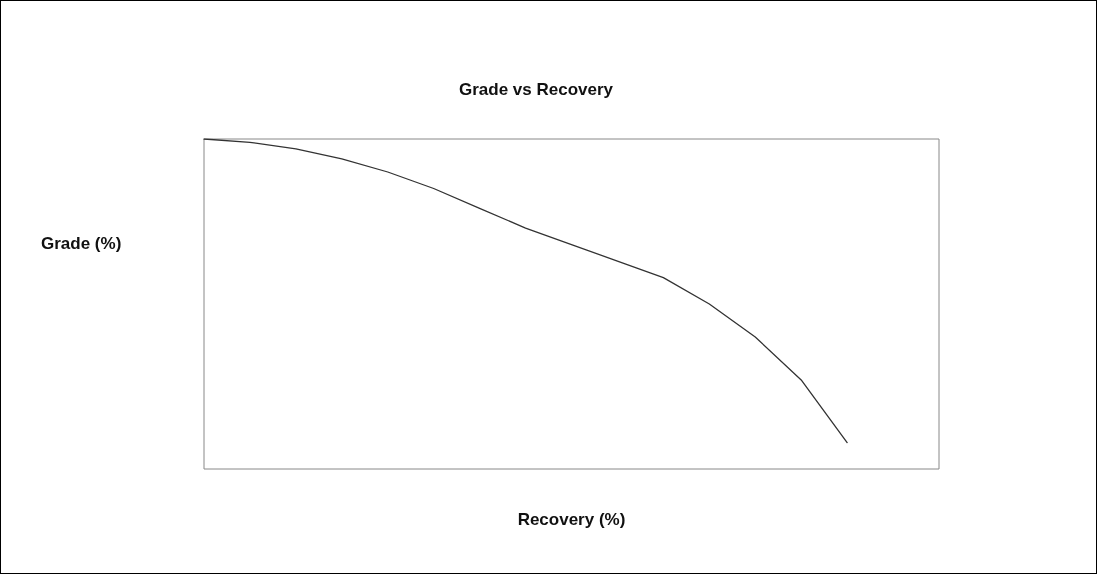 This screenshot has height=574, width=1097. Describe the element at coordinates (571, 519) in the screenshot. I see `x-axis-title: Recovery (%)` at that location.